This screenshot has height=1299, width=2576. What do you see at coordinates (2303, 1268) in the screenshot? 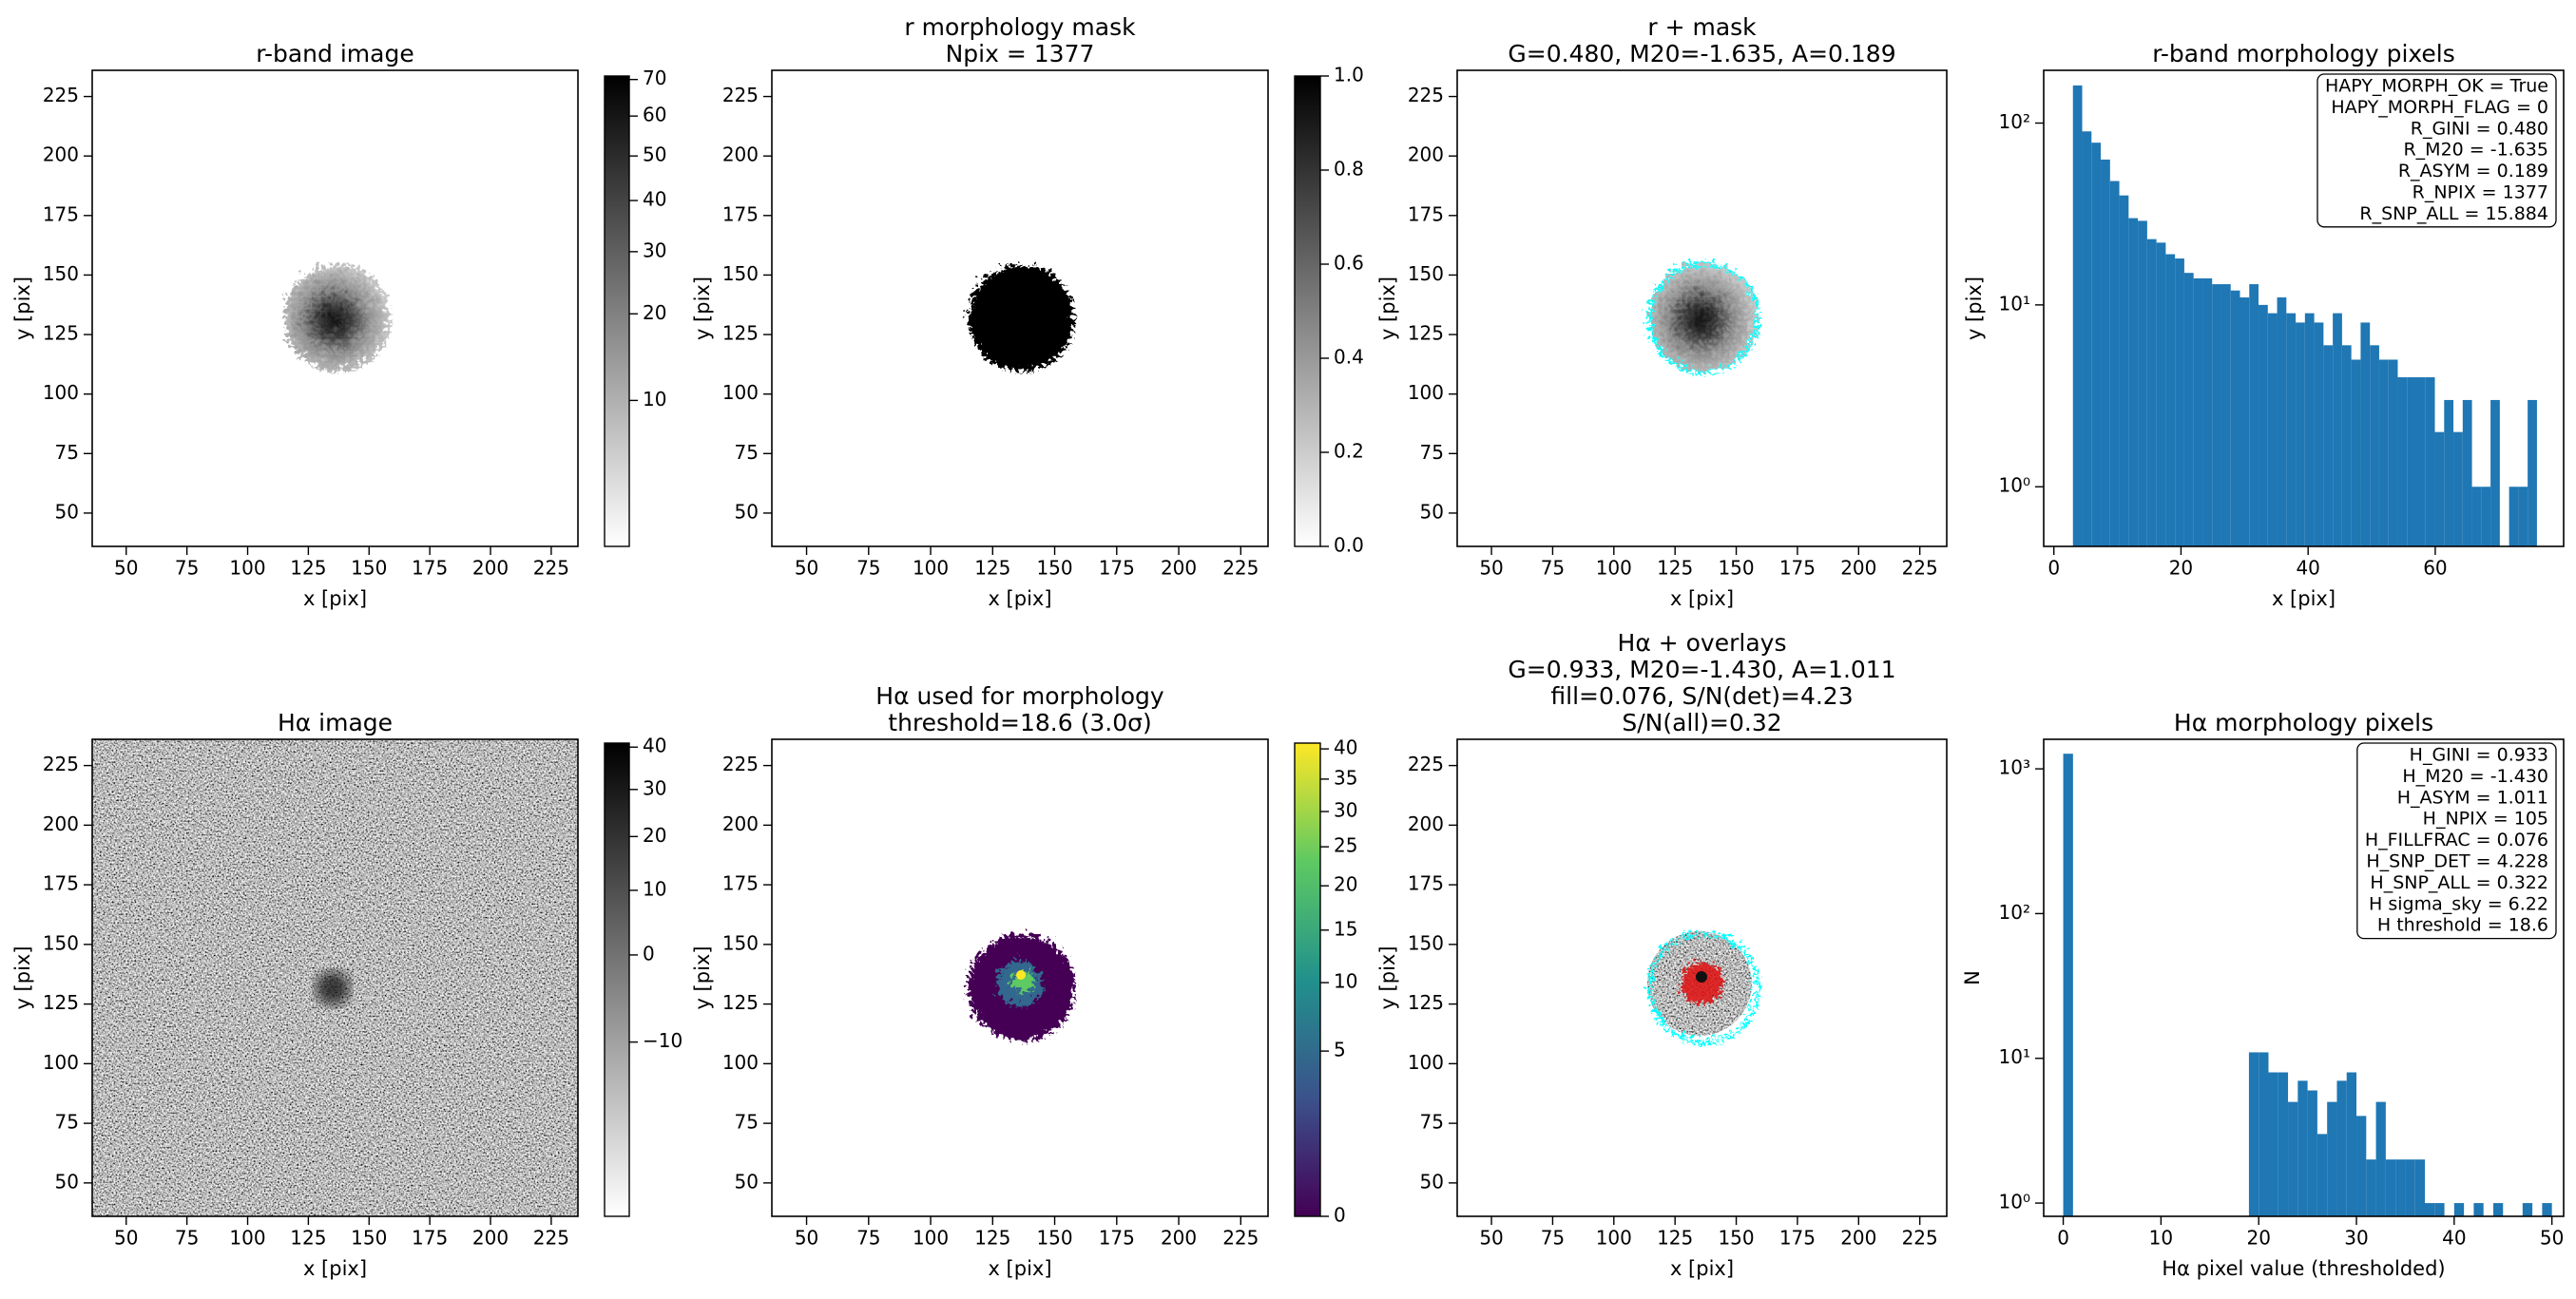
I see `x-axis-label: Hα pixel value (thresholded)` at bounding box center [2303, 1268].